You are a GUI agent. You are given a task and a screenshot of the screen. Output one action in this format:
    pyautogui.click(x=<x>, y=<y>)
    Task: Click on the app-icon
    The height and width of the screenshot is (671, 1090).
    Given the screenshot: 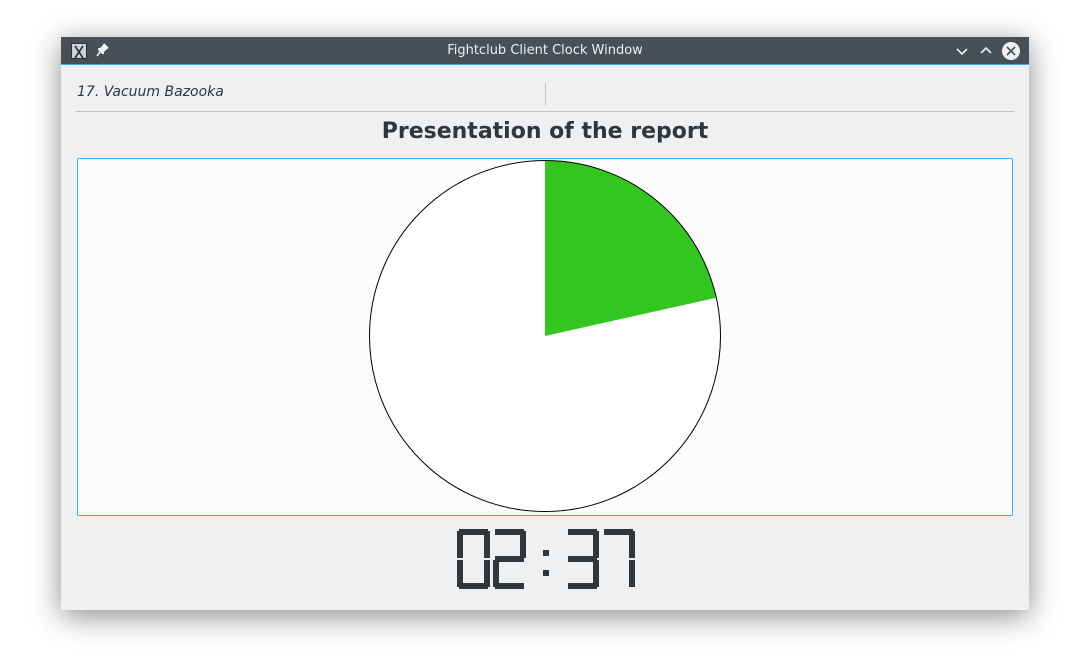 What is the action you would take?
    pyautogui.click(x=79, y=51)
    